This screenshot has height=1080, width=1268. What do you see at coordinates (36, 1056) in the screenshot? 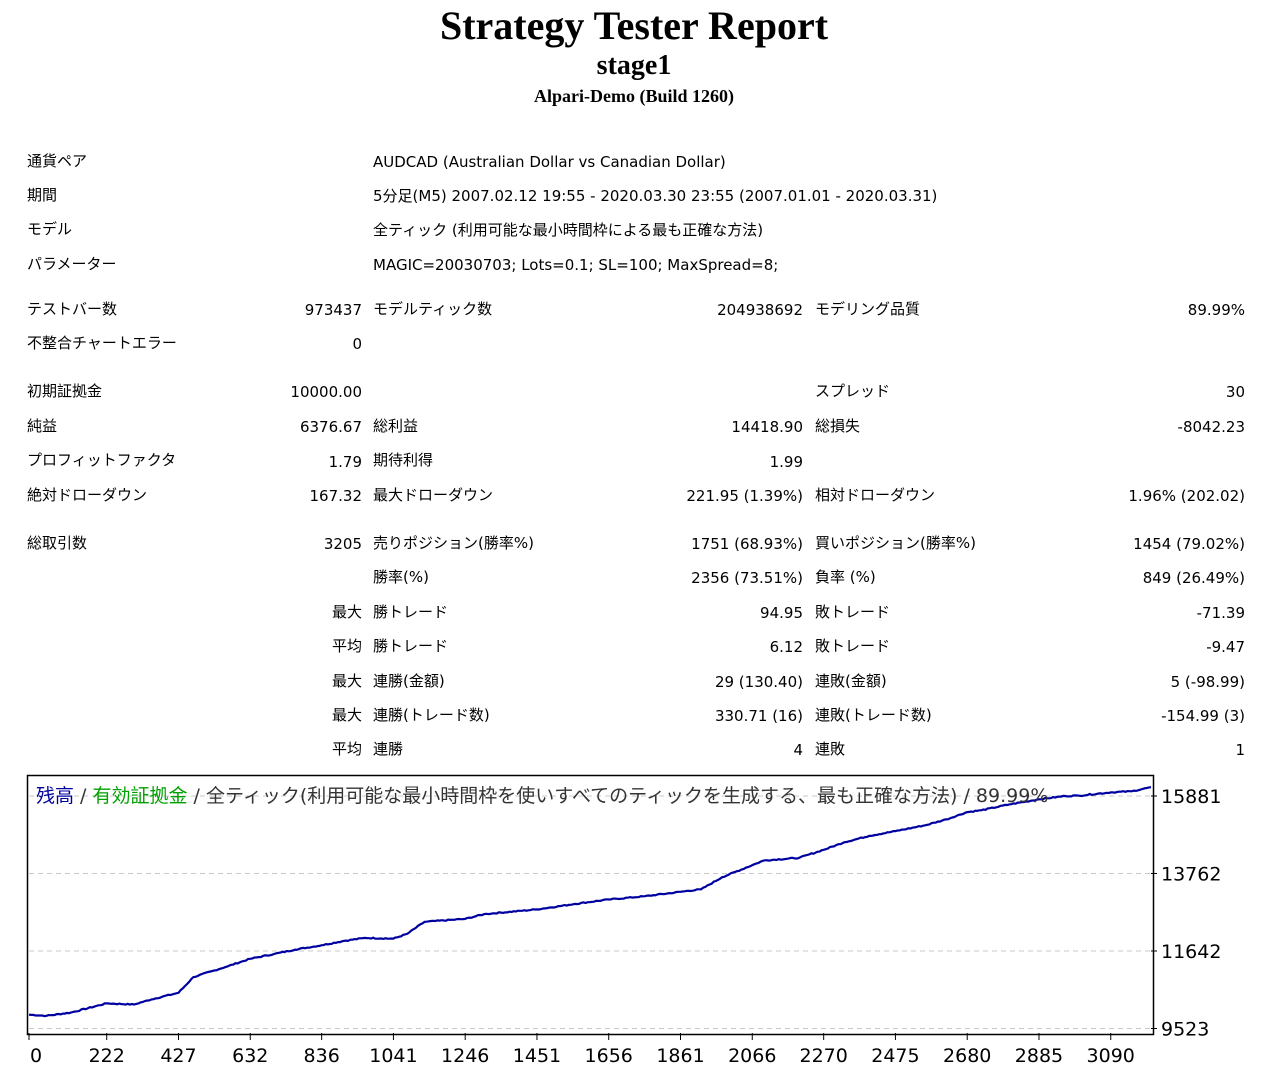
I see `x-tick-label: 0` at bounding box center [36, 1056].